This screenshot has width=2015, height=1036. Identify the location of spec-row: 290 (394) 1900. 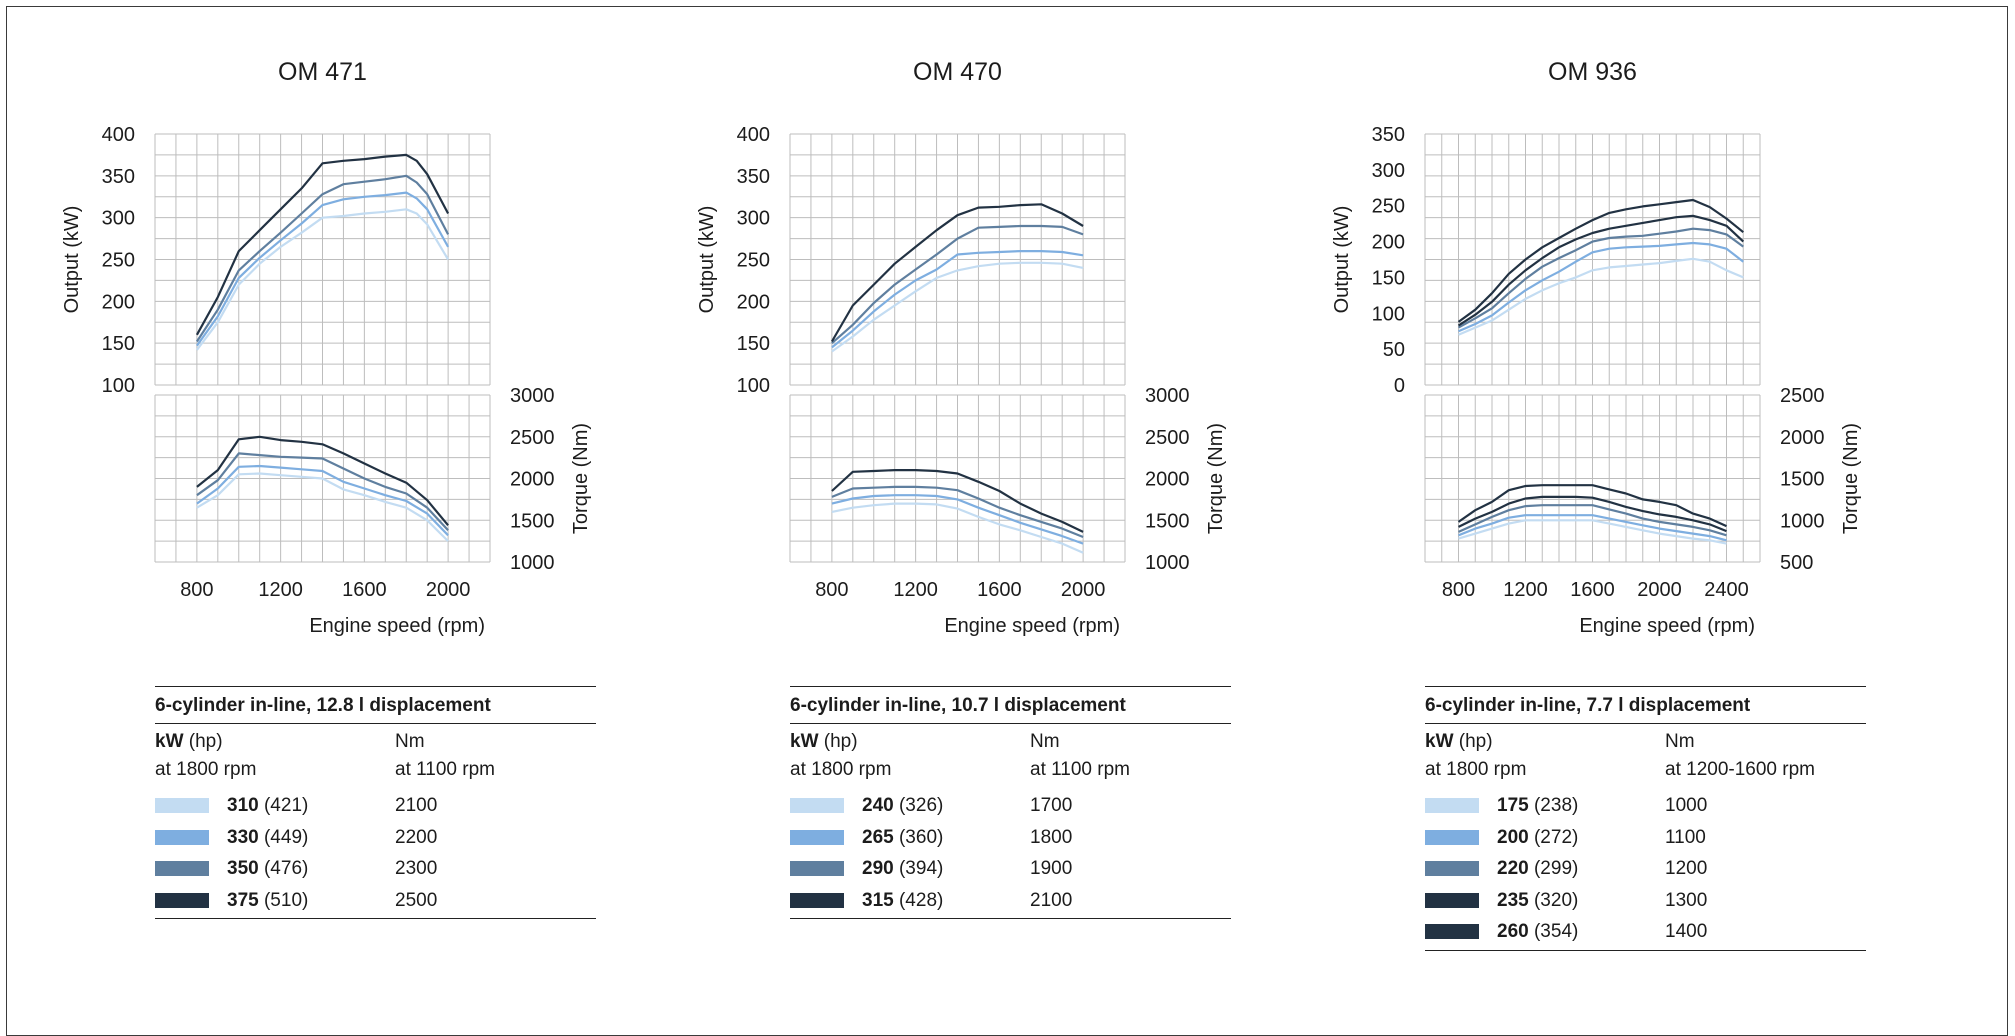
(1010, 869).